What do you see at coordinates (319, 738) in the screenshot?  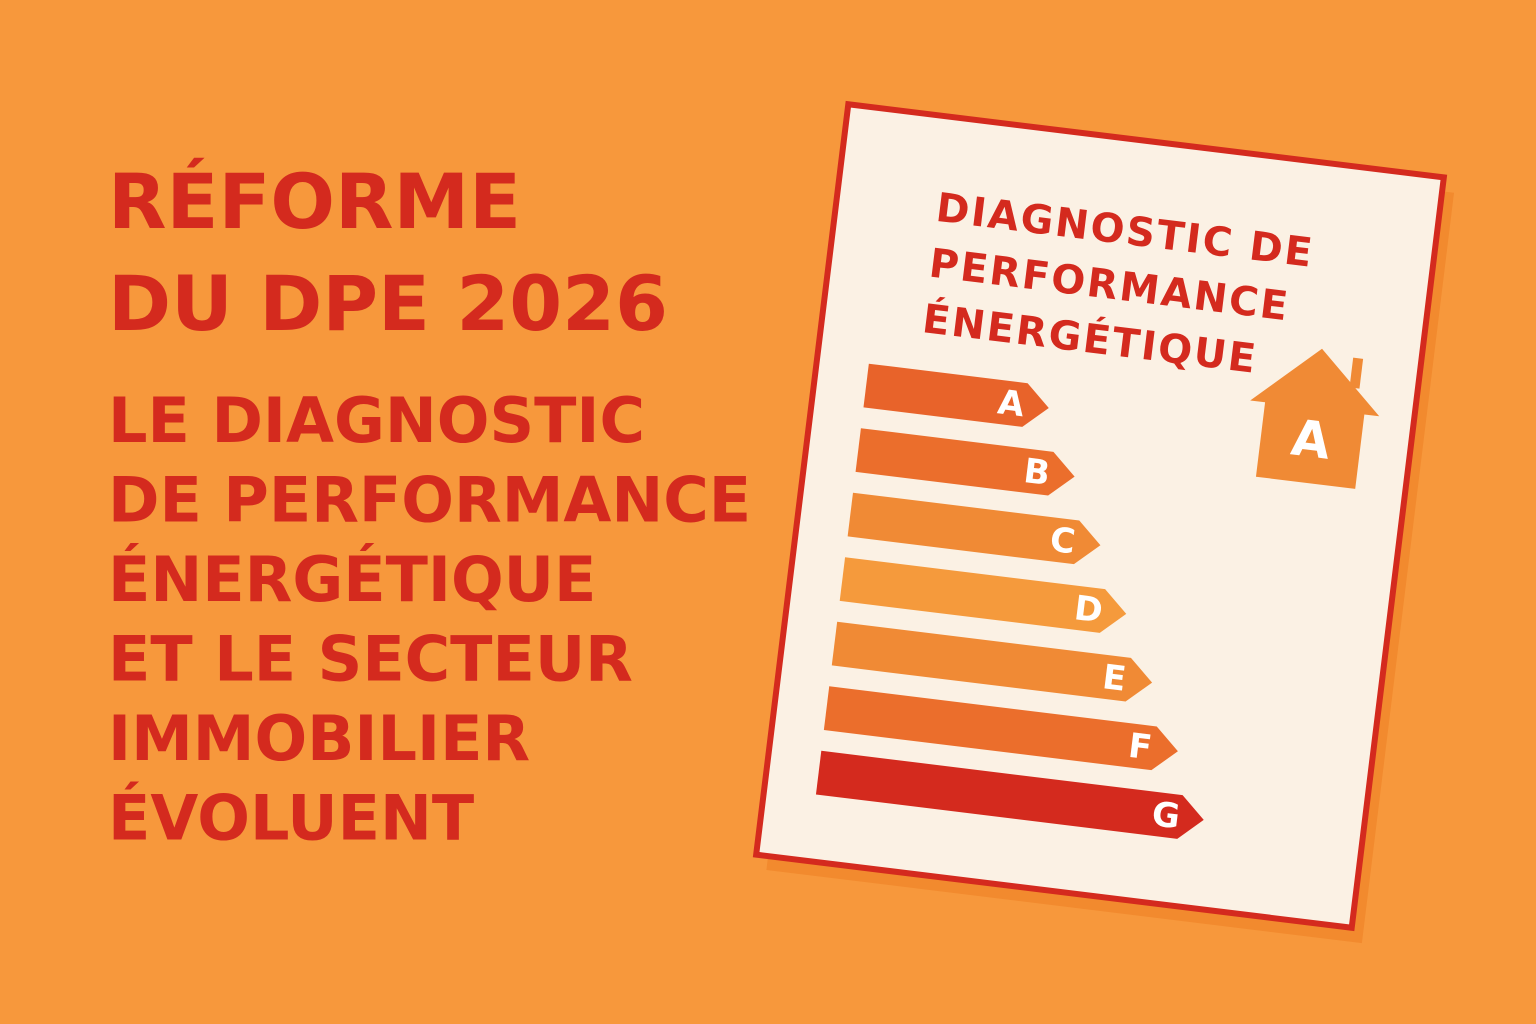 I see `subtitle-line: IMMOBILIER` at bounding box center [319, 738].